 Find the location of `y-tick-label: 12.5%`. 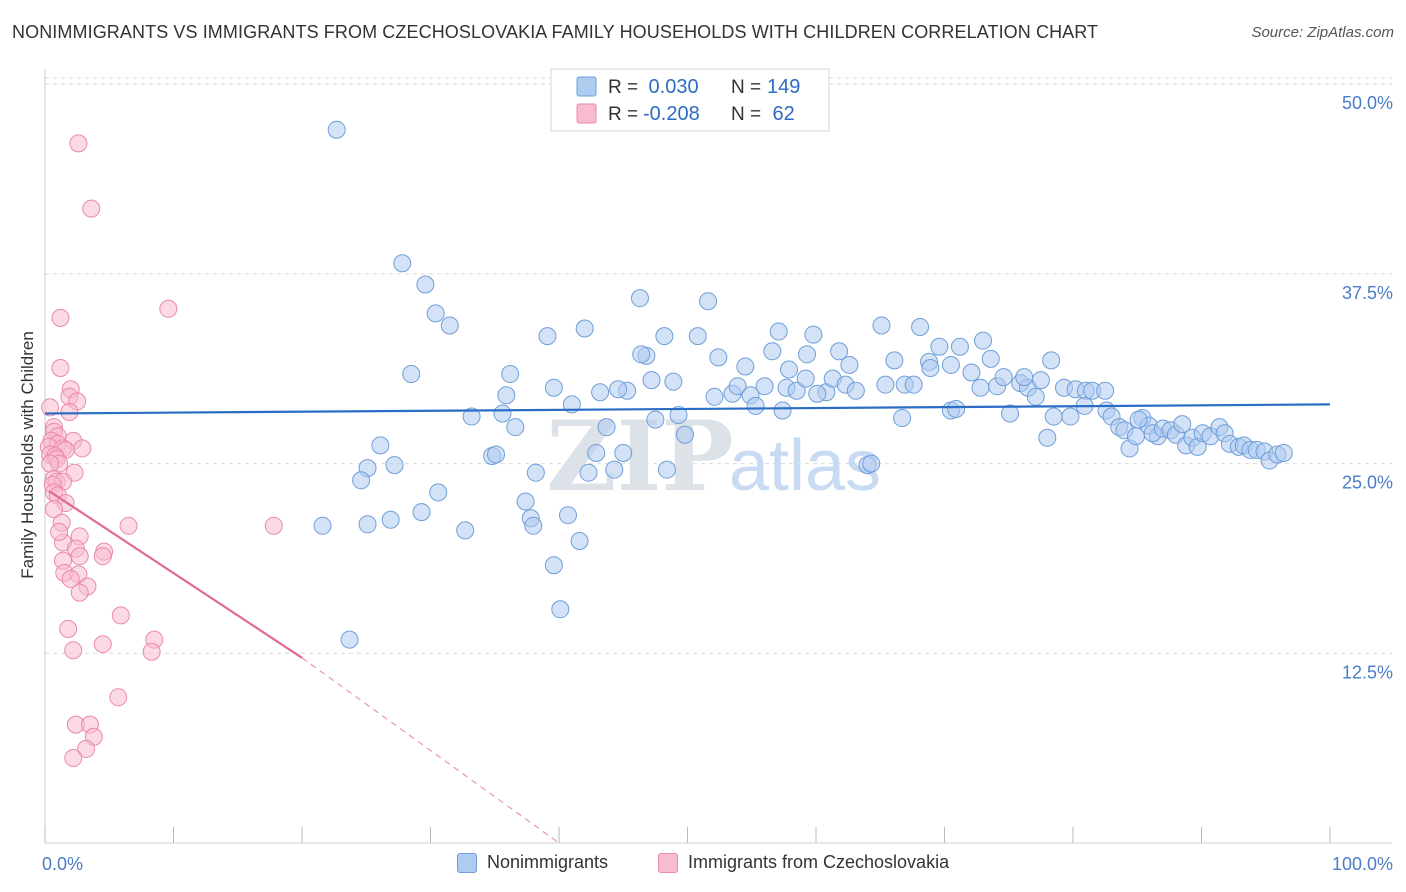

y-tick-label: 12.5% is located at coordinates (1367, 672).